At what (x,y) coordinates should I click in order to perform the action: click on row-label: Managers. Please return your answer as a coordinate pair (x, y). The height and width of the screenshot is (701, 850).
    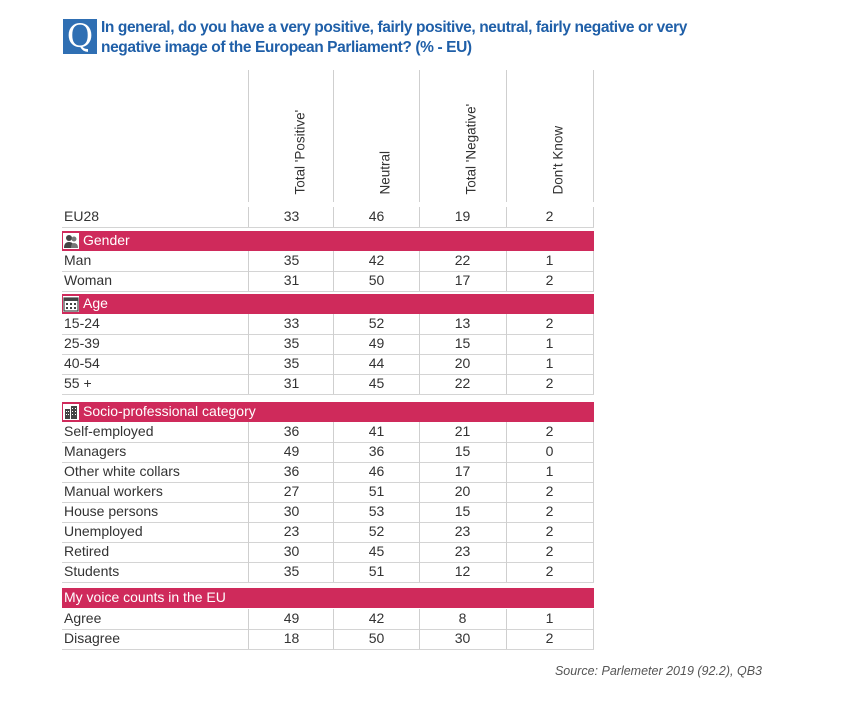
    Looking at the image, I should click on (95, 451).